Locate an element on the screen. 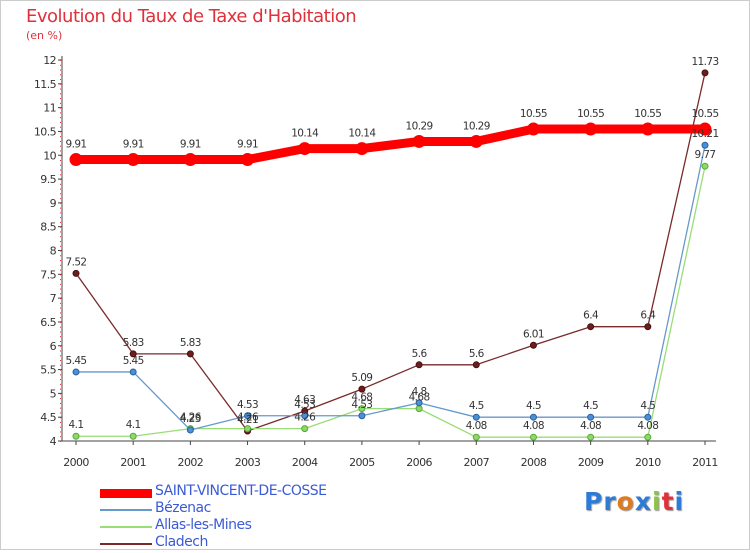  y-tick-label: 8 is located at coordinates (53, 251).